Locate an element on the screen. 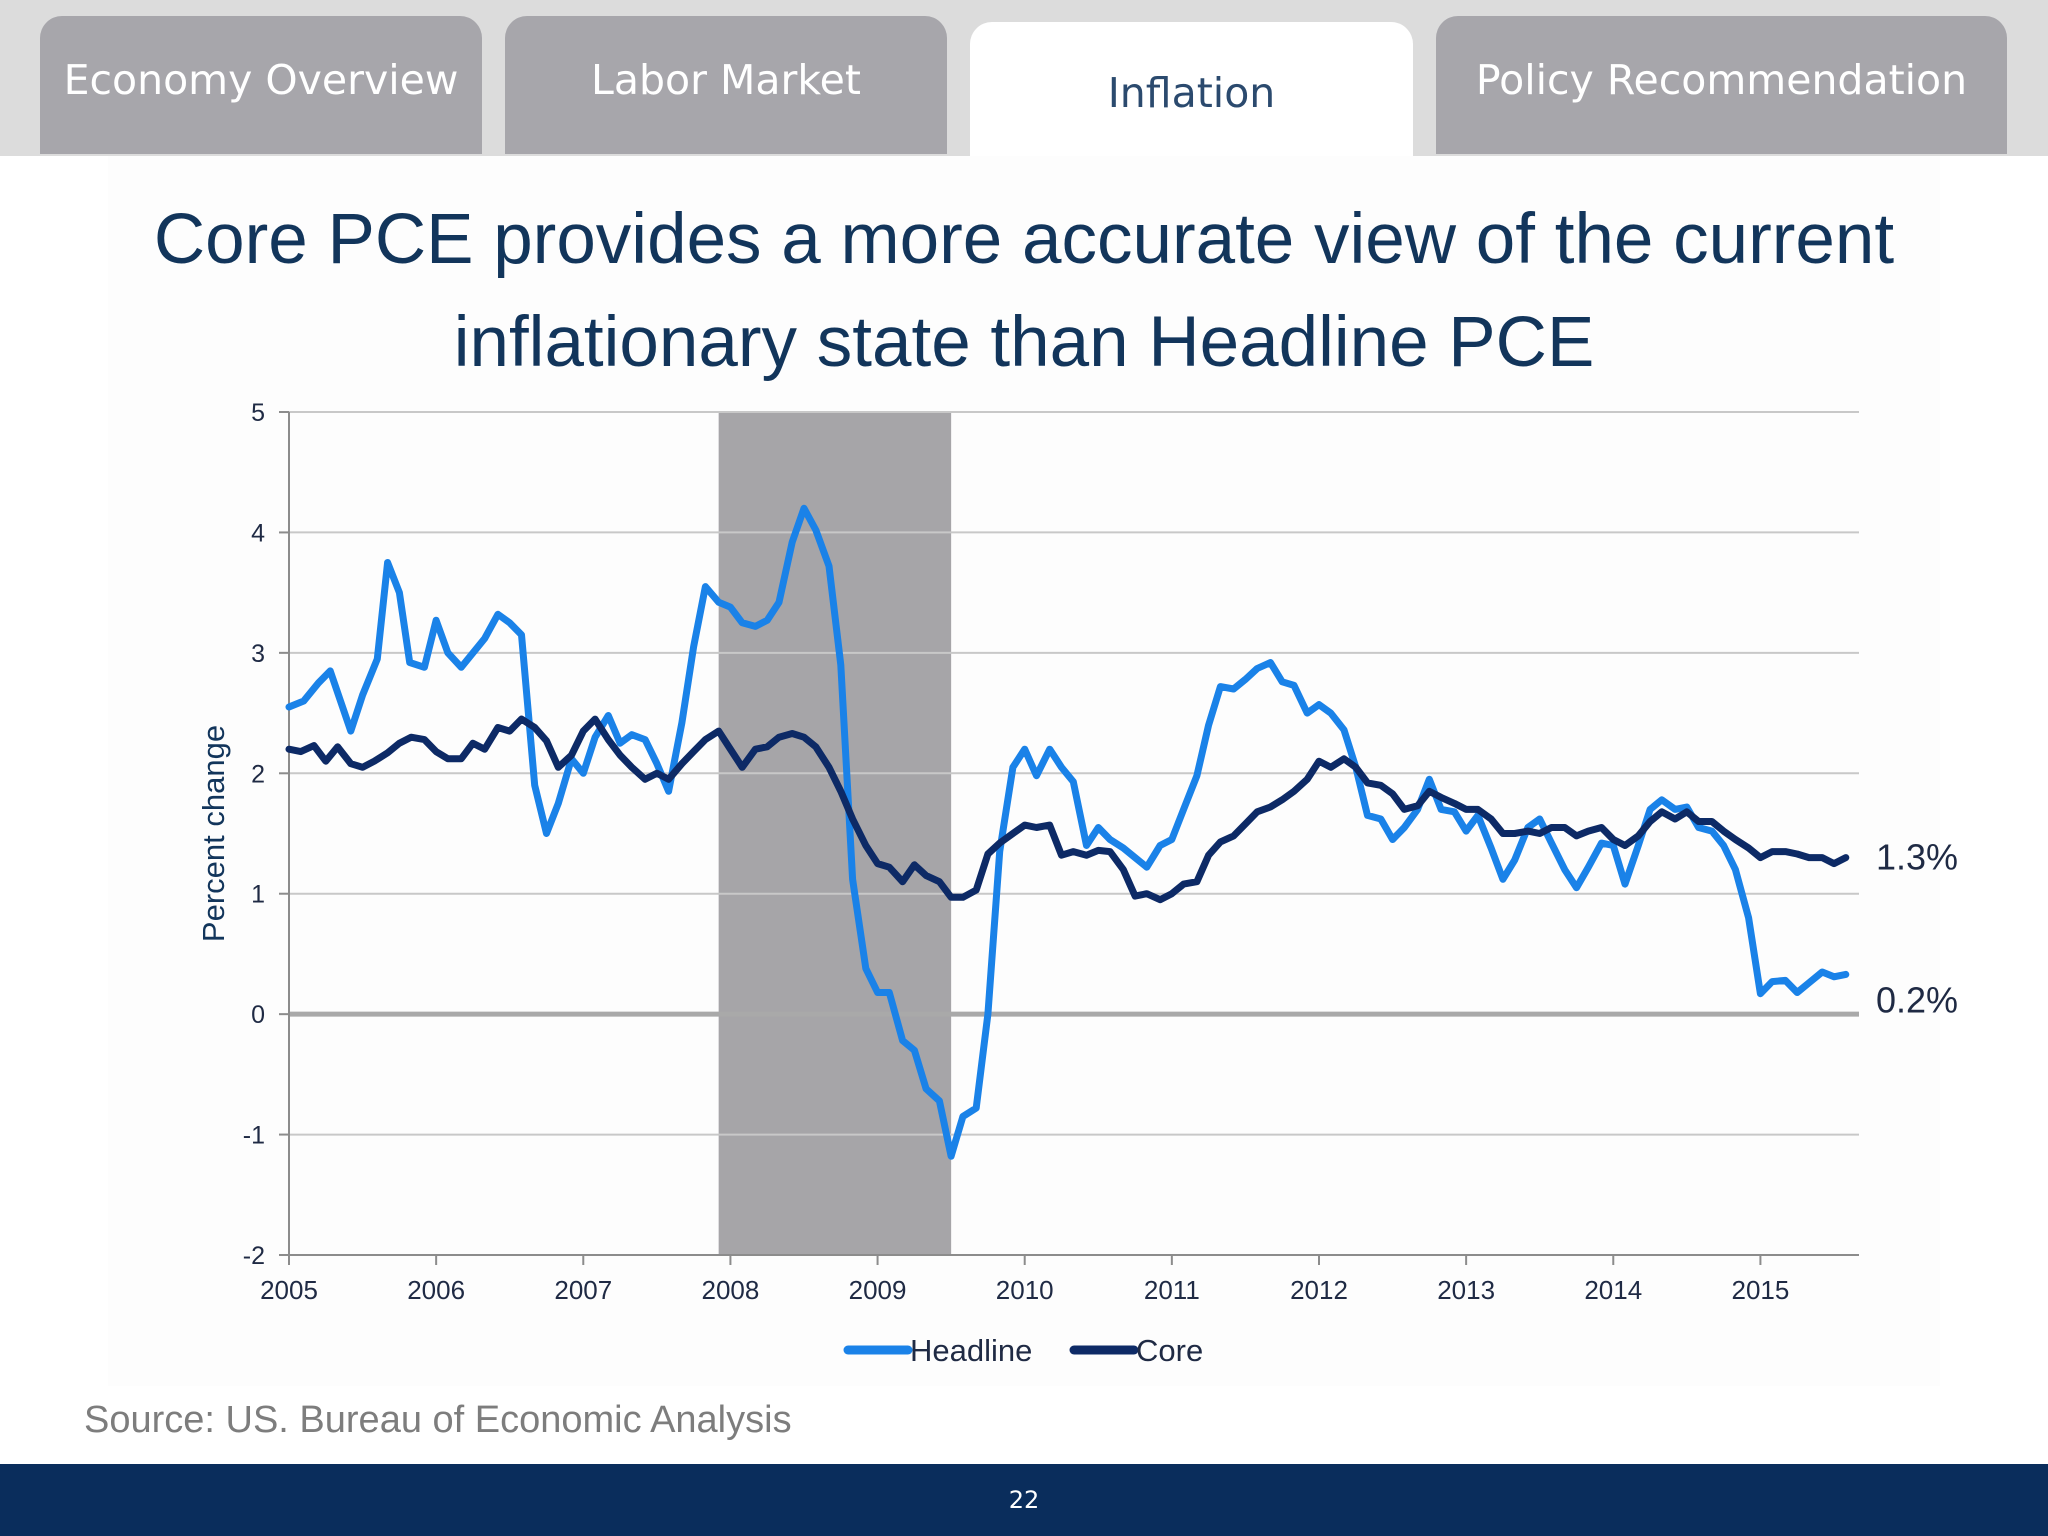  end-label-core: 1.3% is located at coordinates (1917, 857).